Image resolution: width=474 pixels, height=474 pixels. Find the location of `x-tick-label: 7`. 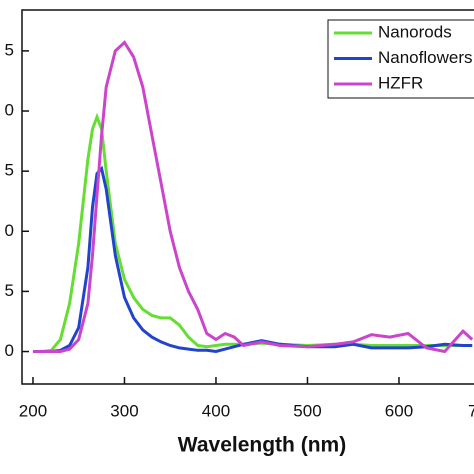

x-tick-label: 7 is located at coordinates (471, 410).